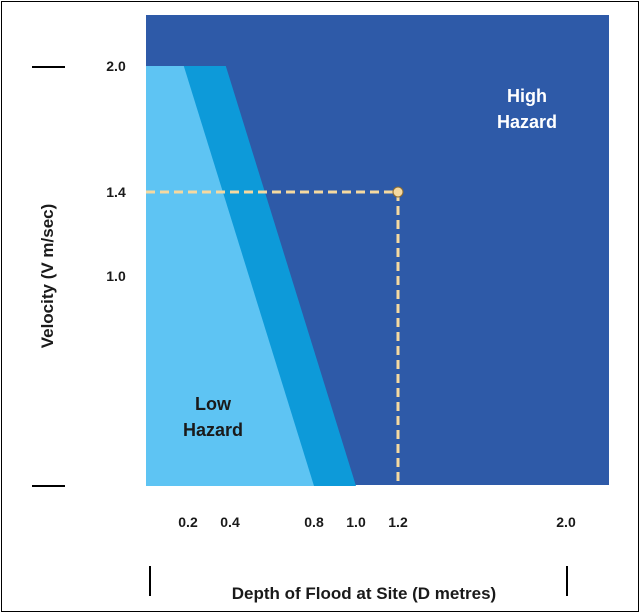 This screenshot has height=615, width=642. Describe the element at coordinates (398, 192) in the screenshot. I see `highlight-point` at that location.